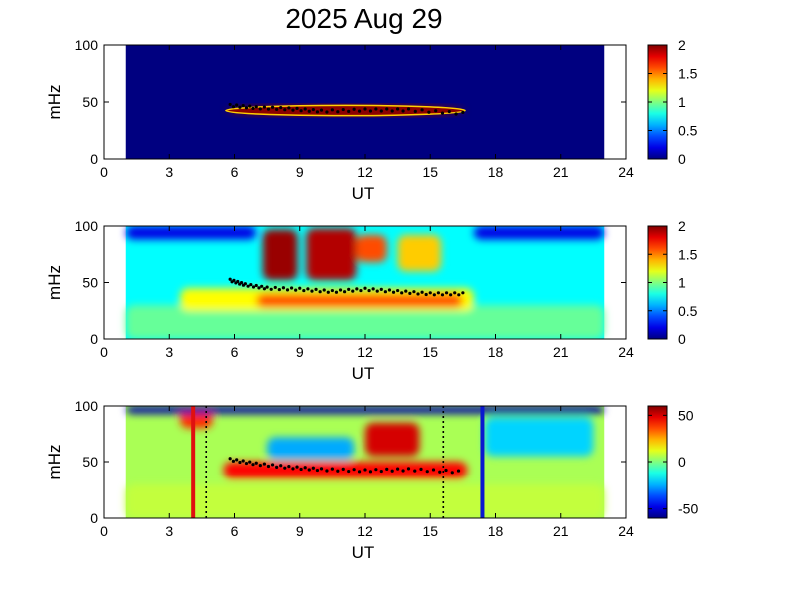 The image size is (801, 600). I want to click on colorbar-tick-label: 50, so click(686, 415).